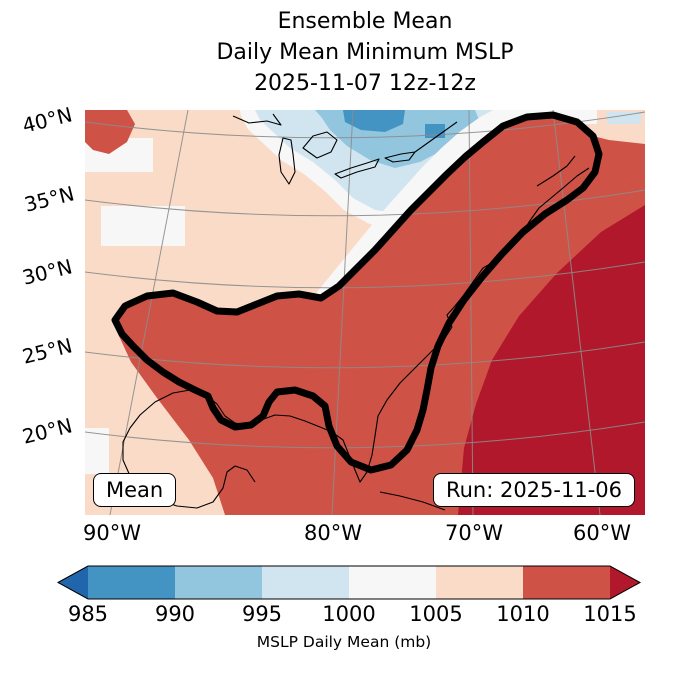 The height and width of the screenshot is (674, 688). Describe the element at coordinates (112, 533) in the screenshot. I see `lon-tick-90w: 90°W` at that location.